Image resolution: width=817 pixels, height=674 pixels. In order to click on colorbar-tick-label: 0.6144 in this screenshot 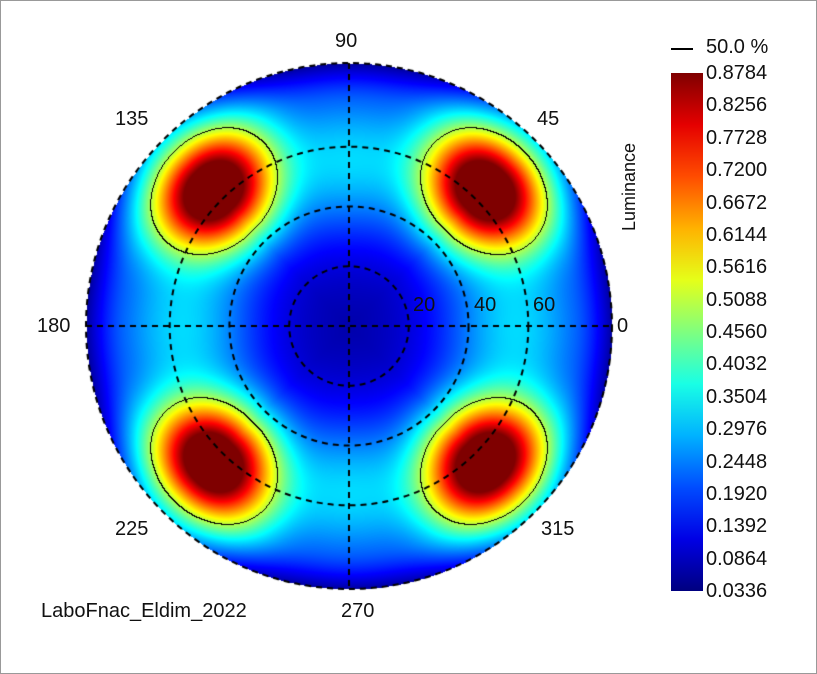, I will do `click(737, 234)`.